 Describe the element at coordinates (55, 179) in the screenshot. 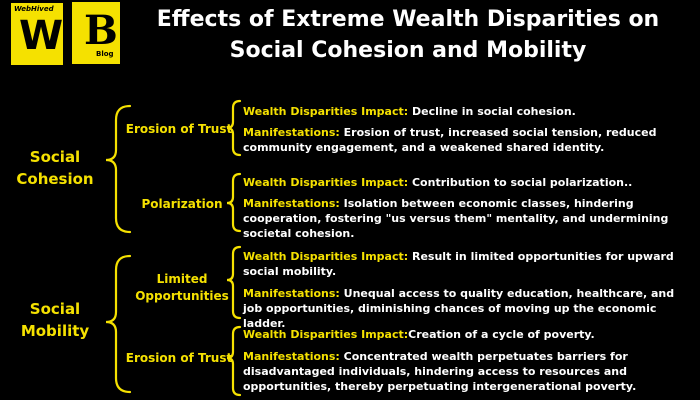

I see `main-label-line-2: Cohesion` at that location.